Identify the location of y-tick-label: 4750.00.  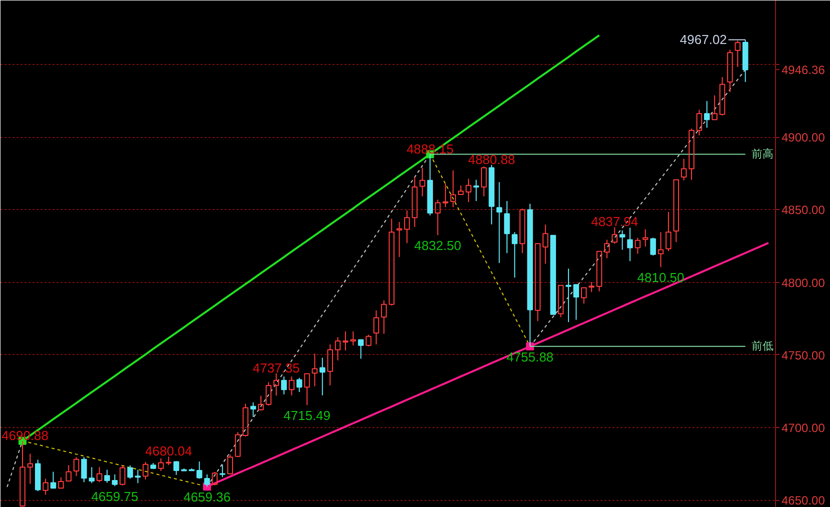
(804, 355).